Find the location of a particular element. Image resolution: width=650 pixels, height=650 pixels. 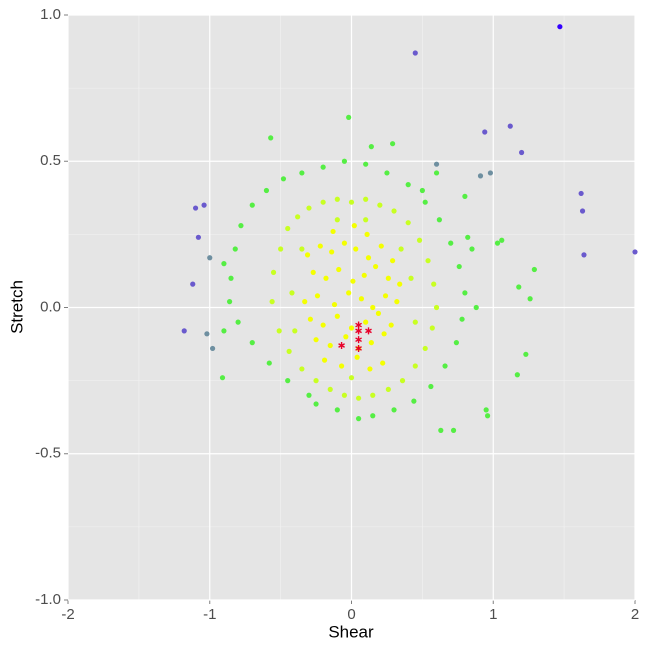

x-tick-label: 1 is located at coordinates (493, 614).